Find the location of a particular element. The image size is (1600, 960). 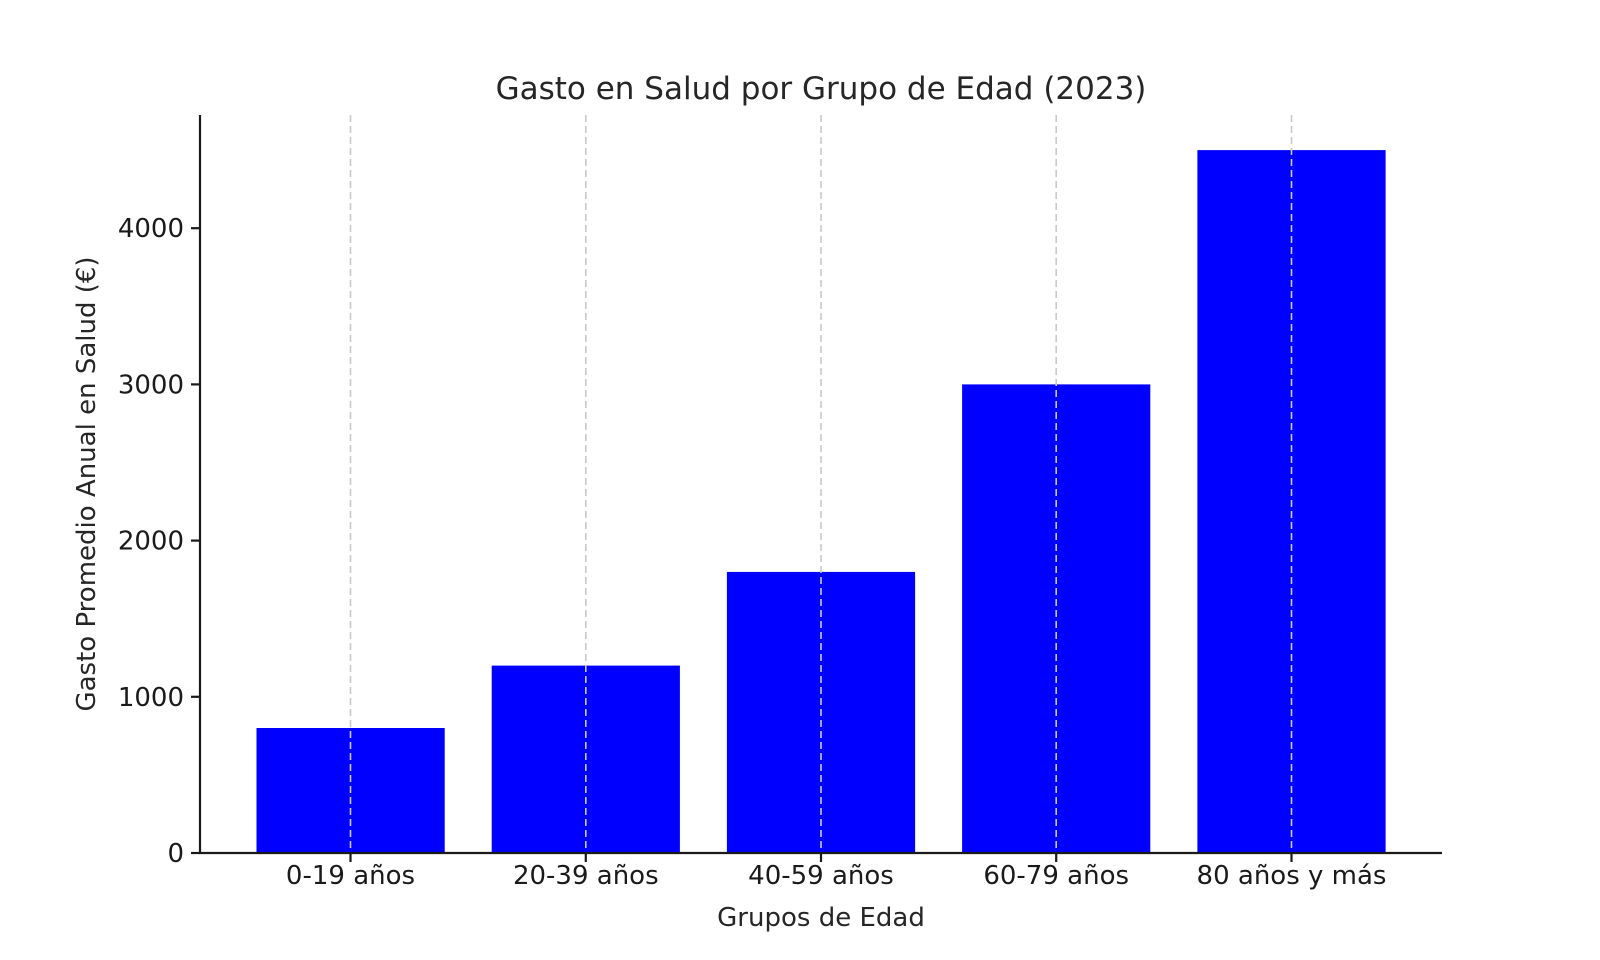

x-tick-label: 40-59 años is located at coordinates (821, 876).